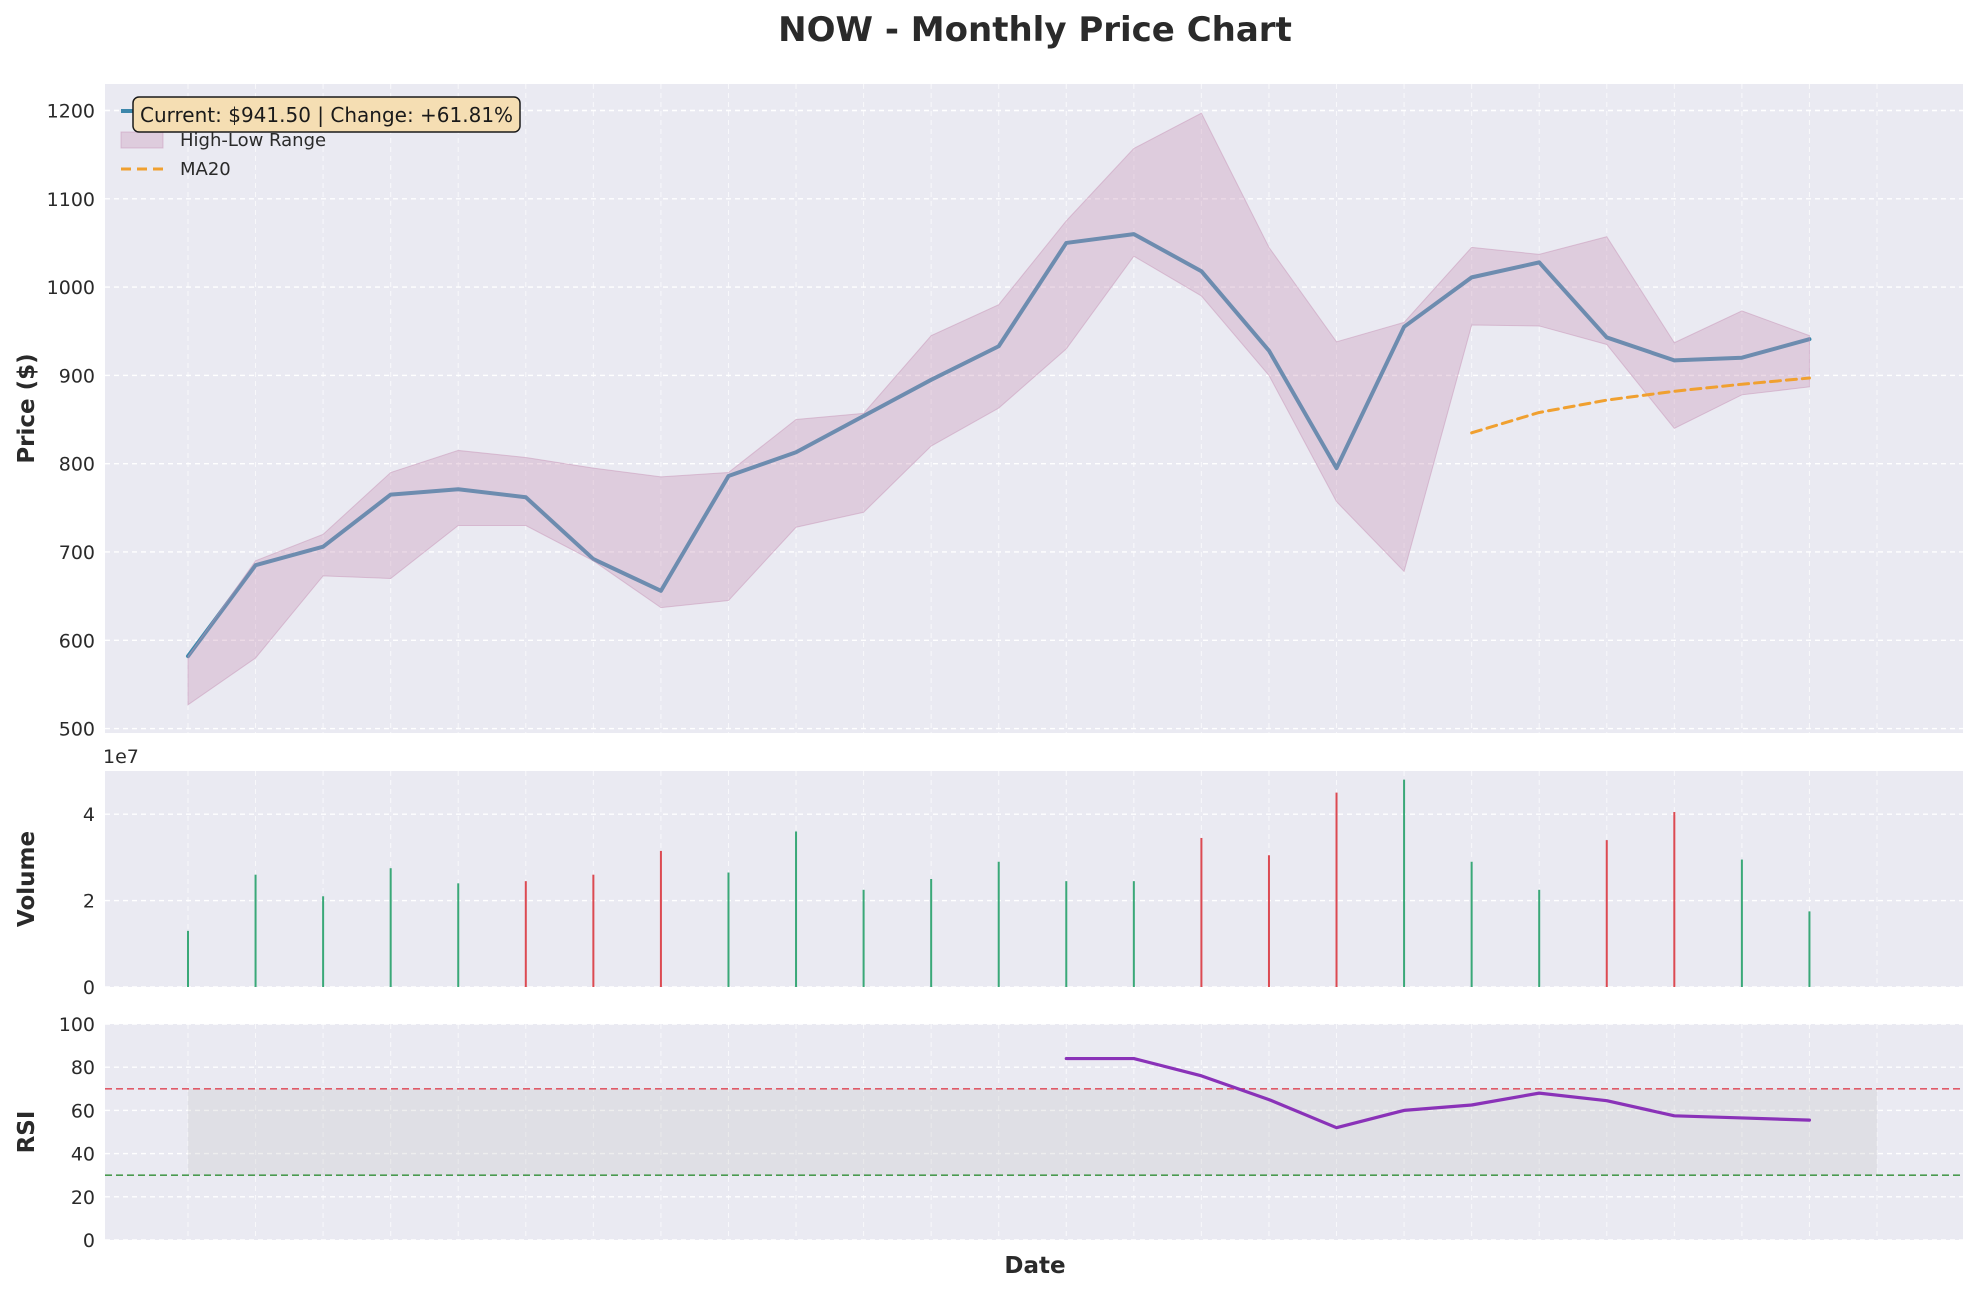 The width and height of the screenshot is (1977, 1292). Describe the element at coordinates (1035, 30) in the screenshot. I see `chart-title: NOW - Monthly Price Chart` at that location.